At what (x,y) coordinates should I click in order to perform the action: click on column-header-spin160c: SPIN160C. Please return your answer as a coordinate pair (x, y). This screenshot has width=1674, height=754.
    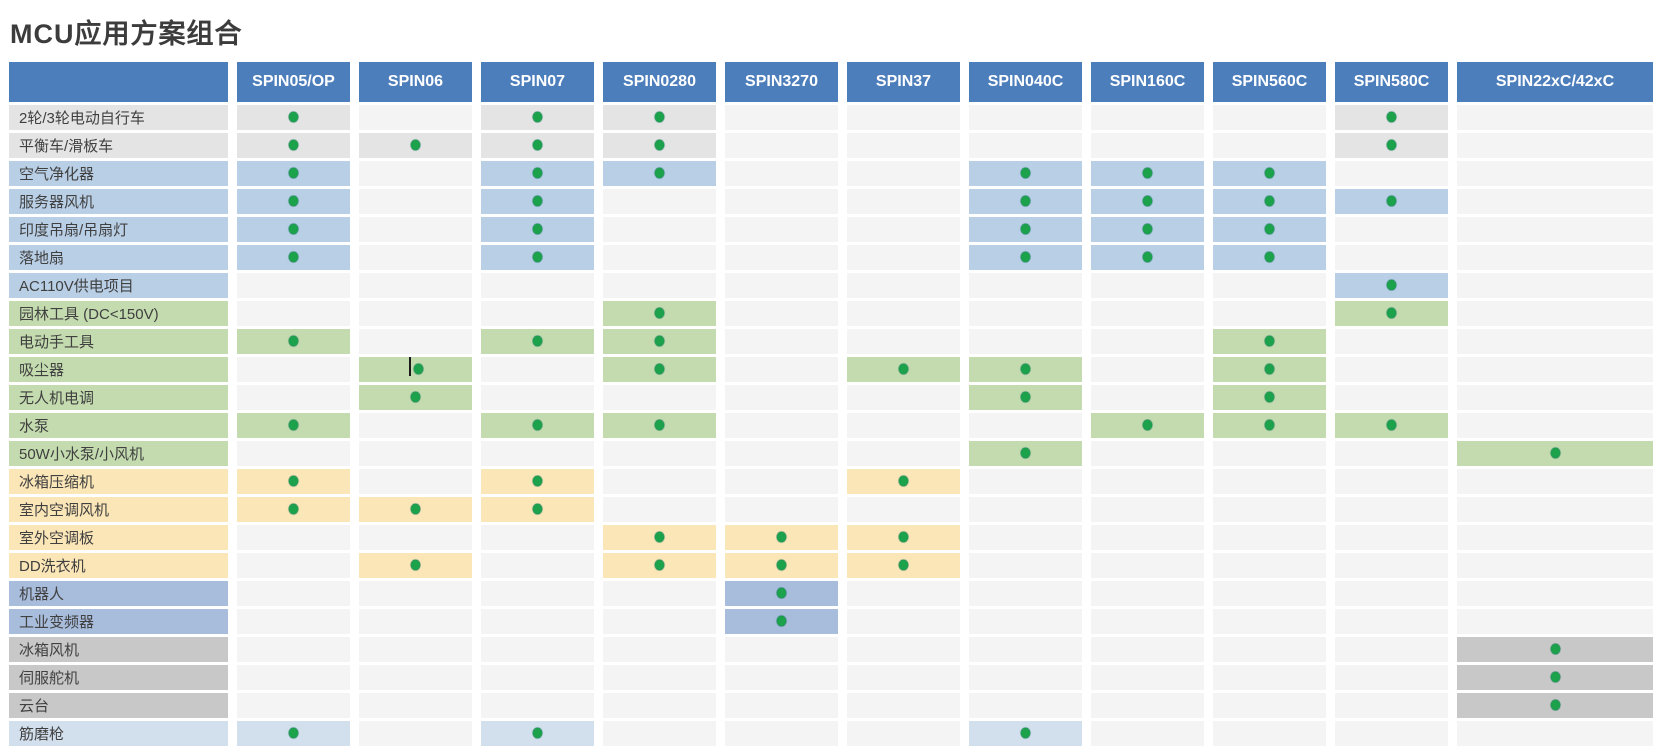
    Looking at the image, I should click on (1147, 82).